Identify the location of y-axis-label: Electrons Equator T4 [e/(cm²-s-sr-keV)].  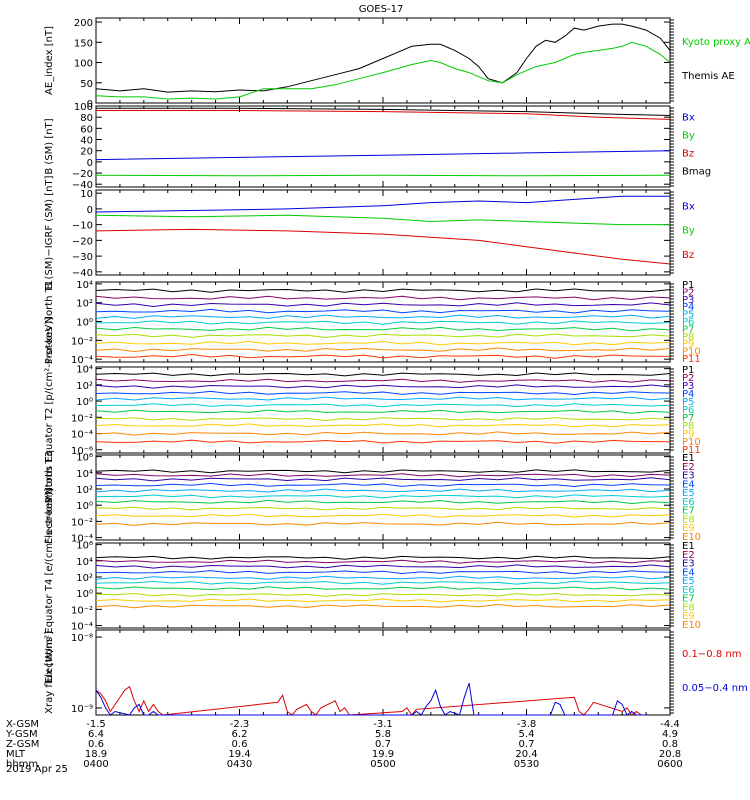
(49, 585).